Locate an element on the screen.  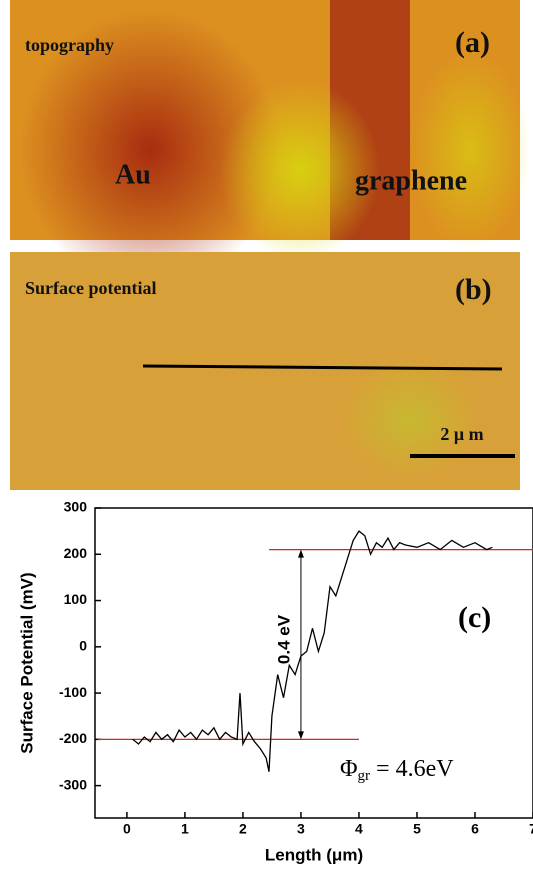
y-tick-label: 300 is located at coordinates (76, 507).